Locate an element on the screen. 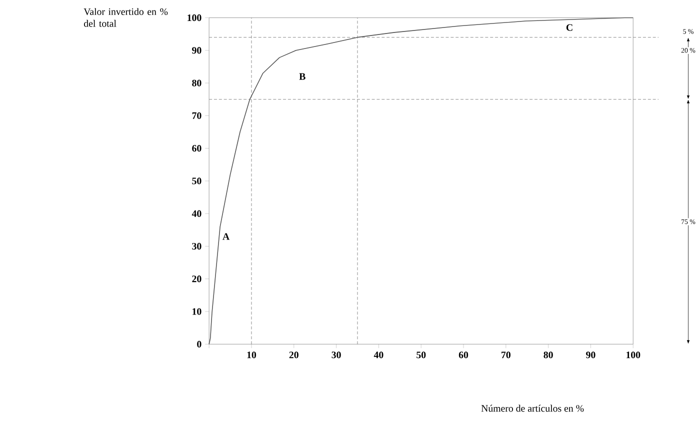 The height and width of the screenshot is (435, 697). x-tick-label: 100 is located at coordinates (633, 355).